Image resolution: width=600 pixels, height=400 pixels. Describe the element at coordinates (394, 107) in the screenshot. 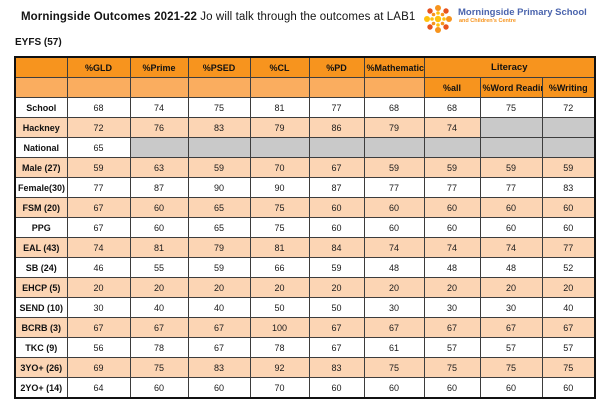

I see `table-cell: 68` at that location.